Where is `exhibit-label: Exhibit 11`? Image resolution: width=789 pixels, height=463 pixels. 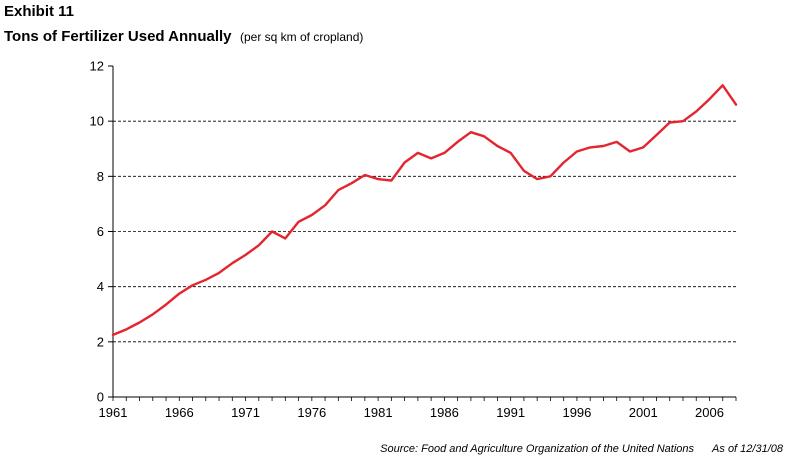
exhibit-label: Exhibit 11 is located at coordinates (39, 11).